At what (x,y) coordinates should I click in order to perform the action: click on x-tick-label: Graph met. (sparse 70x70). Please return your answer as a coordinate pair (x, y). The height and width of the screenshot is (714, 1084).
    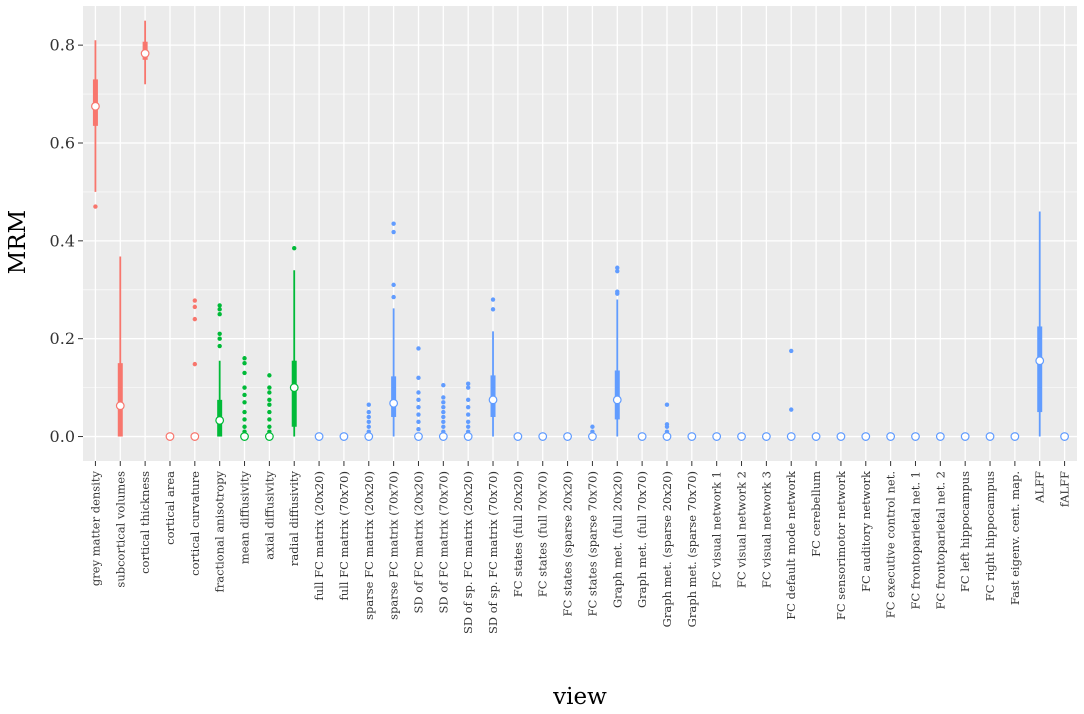
    Looking at the image, I should click on (692, 549).